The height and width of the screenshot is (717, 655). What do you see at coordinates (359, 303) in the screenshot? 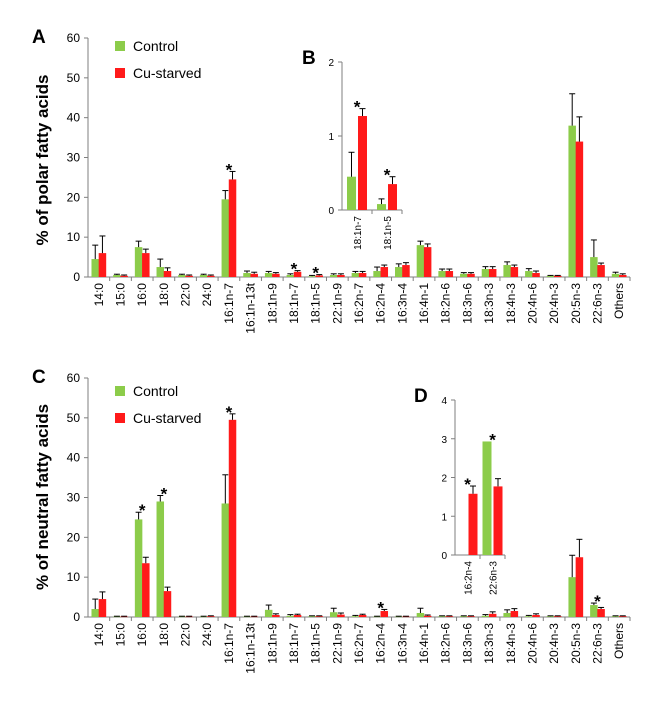
I see `x-tick-label: 16:2n-7` at bounding box center [359, 303].